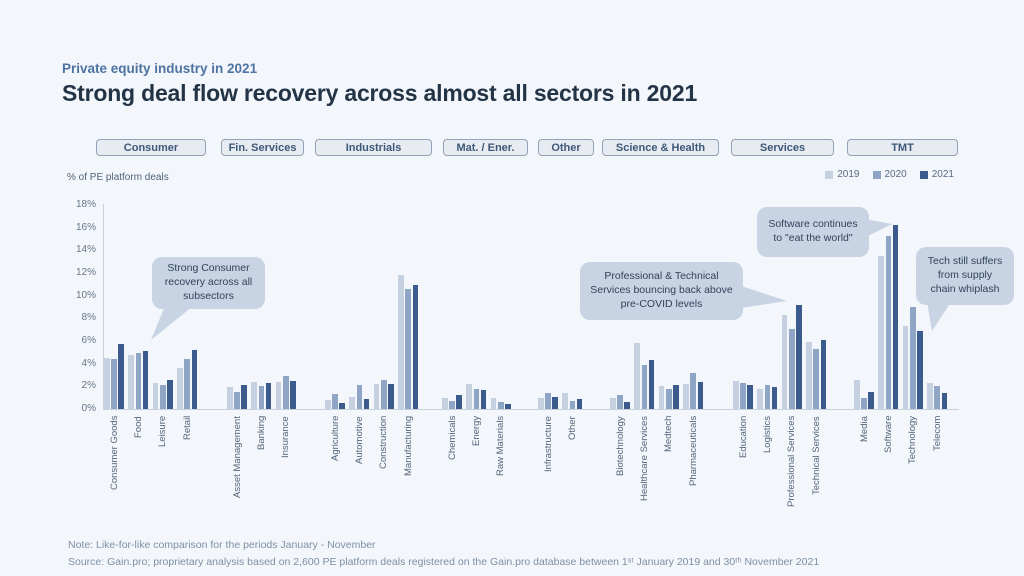 The image size is (1024, 576). What do you see at coordinates (871, 400) in the screenshot?
I see `bar-media-2021` at bounding box center [871, 400].